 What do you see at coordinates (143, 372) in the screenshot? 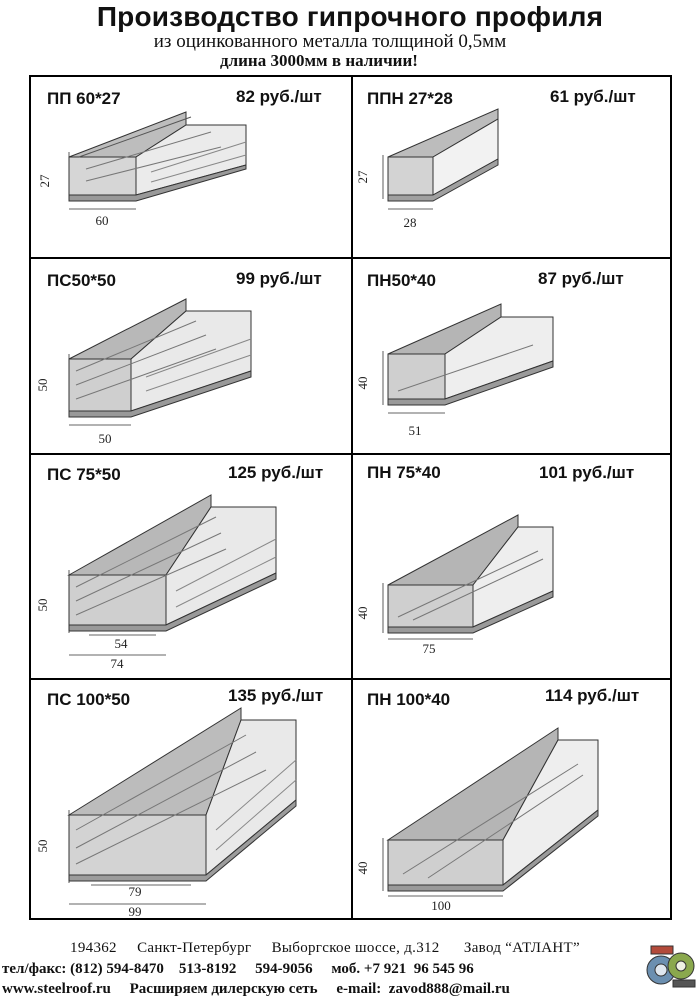
I see `profile-drawing: 50 50` at bounding box center [143, 372].